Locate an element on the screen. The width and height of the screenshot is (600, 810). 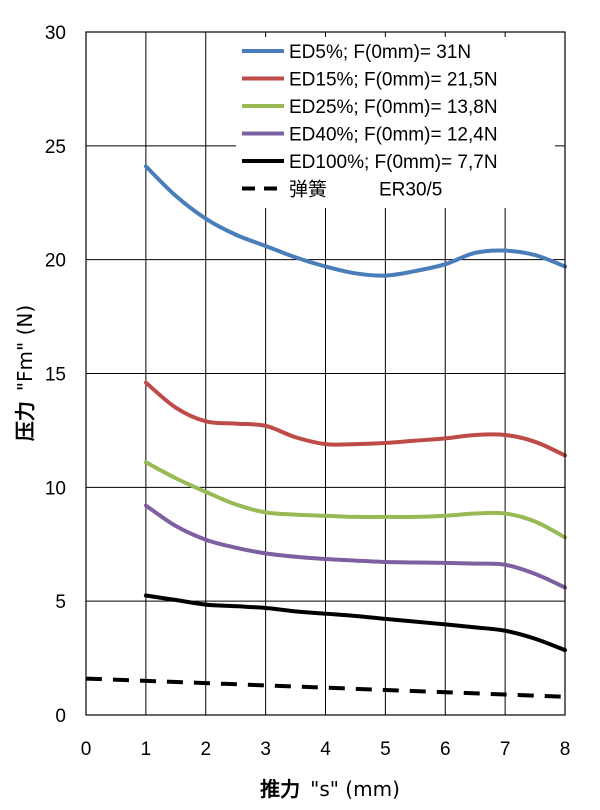
y-tick-label: 15 is located at coordinates (55, 375).